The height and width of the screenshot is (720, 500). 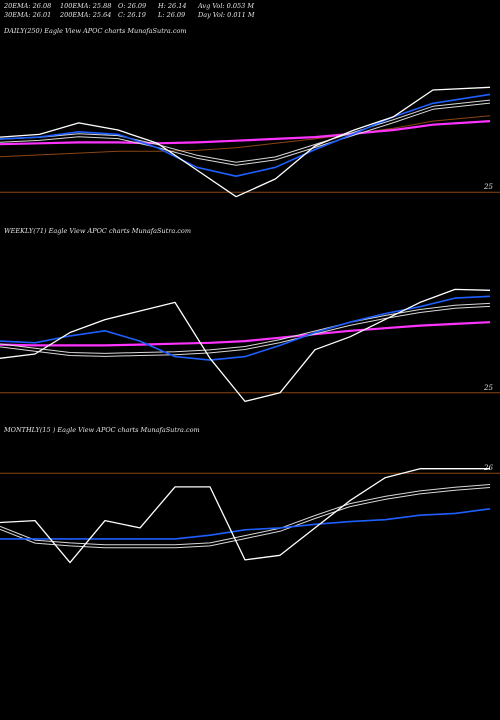 What do you see at coordinates (226, 15) in the screenshot?
I see `stat-dayvol: Day Vol: 0.011 M` at bounding box center [226, 15].